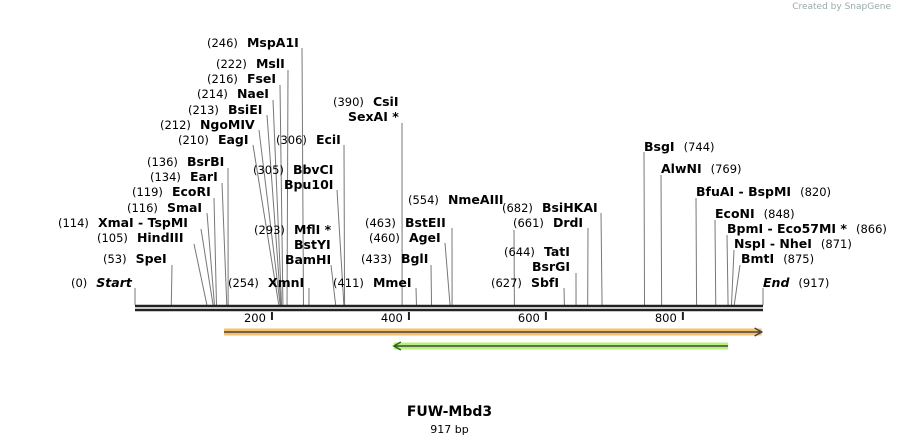 Image resolution: width=899 pixels, height=445 pixels. I want to click on site-label: BsgI (744), so click(679, 147).